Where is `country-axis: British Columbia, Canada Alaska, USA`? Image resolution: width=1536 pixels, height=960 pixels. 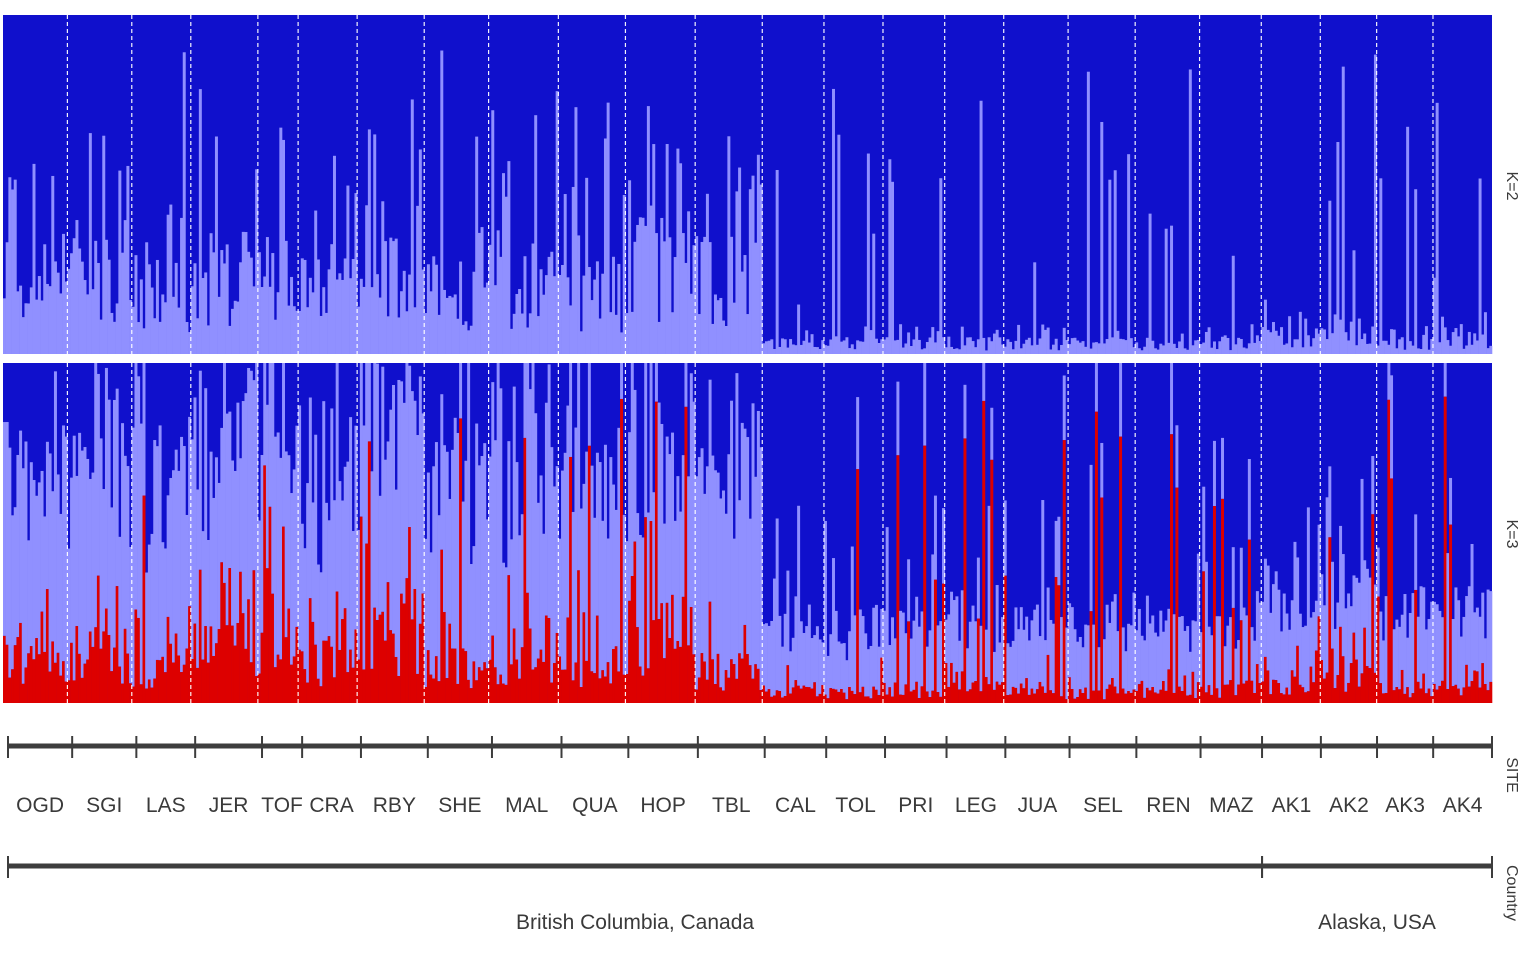
country-axis: British Columbia, Canada Alaska, USA is located at coordinates (750, 895).